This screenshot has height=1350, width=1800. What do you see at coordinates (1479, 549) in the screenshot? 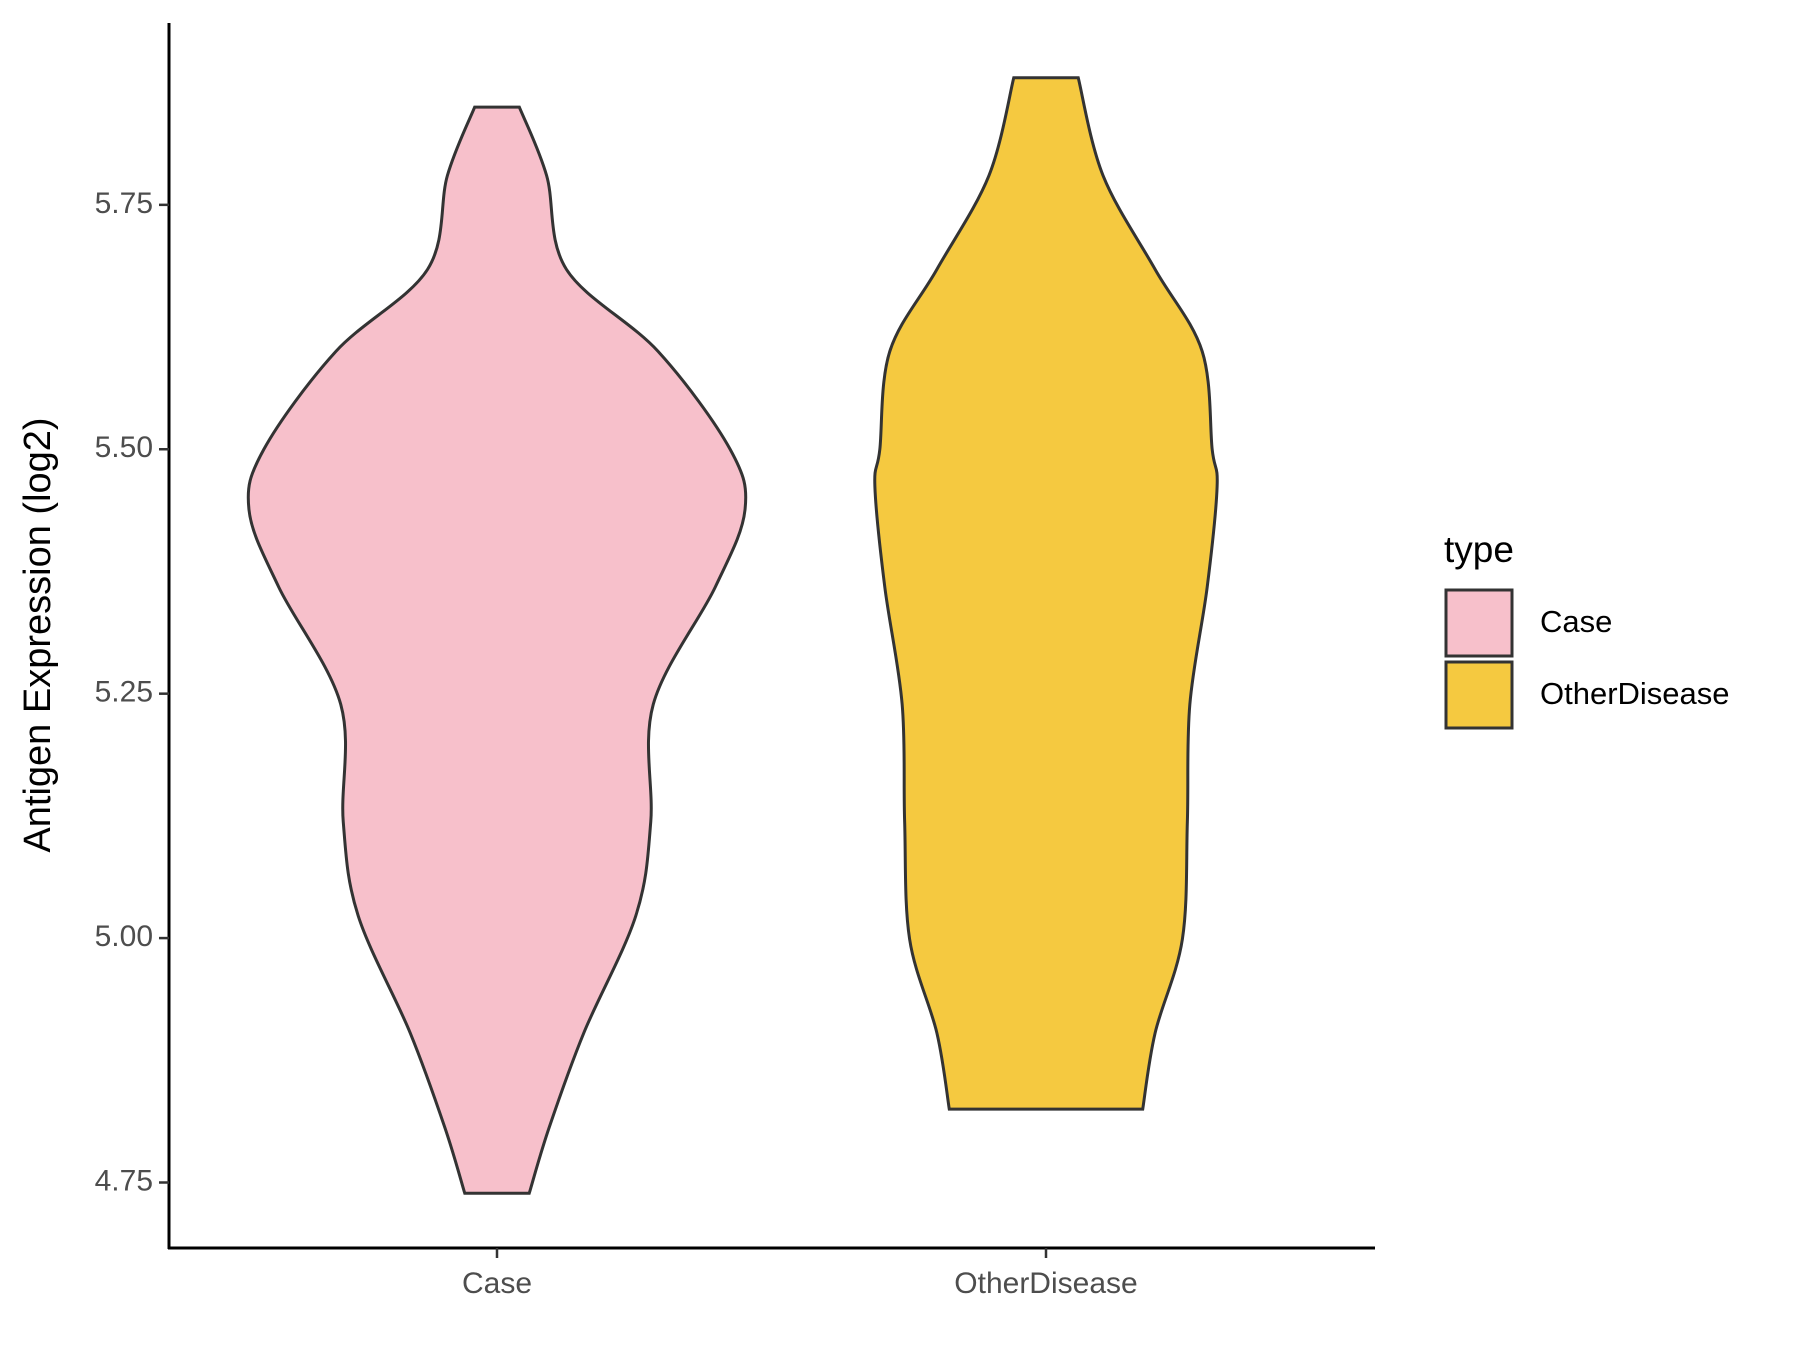
I see `legend-title: type` at bounding box center [1479, 549].